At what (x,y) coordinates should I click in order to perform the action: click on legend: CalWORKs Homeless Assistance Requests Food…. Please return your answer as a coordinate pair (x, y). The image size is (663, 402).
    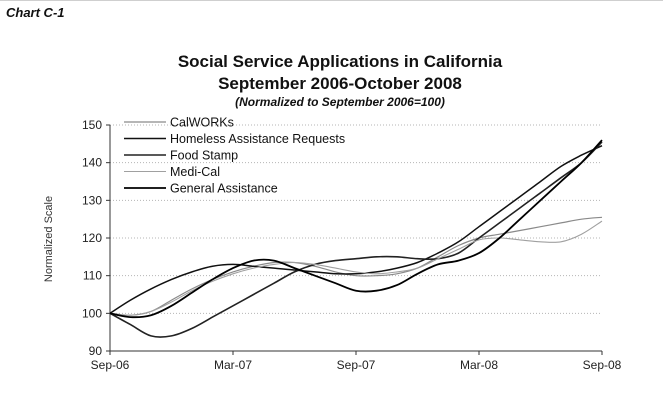
    Looking at the image, I should click on (234, 156).